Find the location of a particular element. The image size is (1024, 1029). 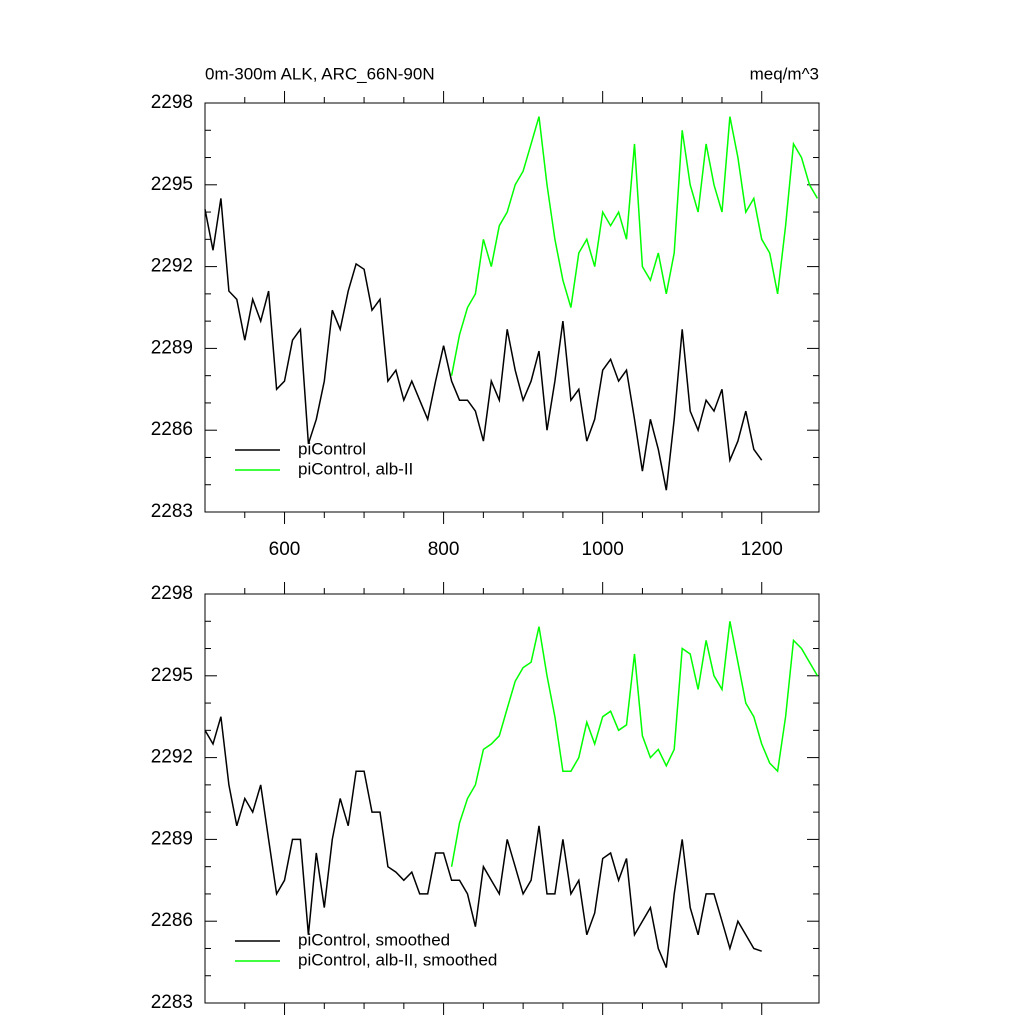

x-tick-label: 800 is located at coordinates (444, 549).